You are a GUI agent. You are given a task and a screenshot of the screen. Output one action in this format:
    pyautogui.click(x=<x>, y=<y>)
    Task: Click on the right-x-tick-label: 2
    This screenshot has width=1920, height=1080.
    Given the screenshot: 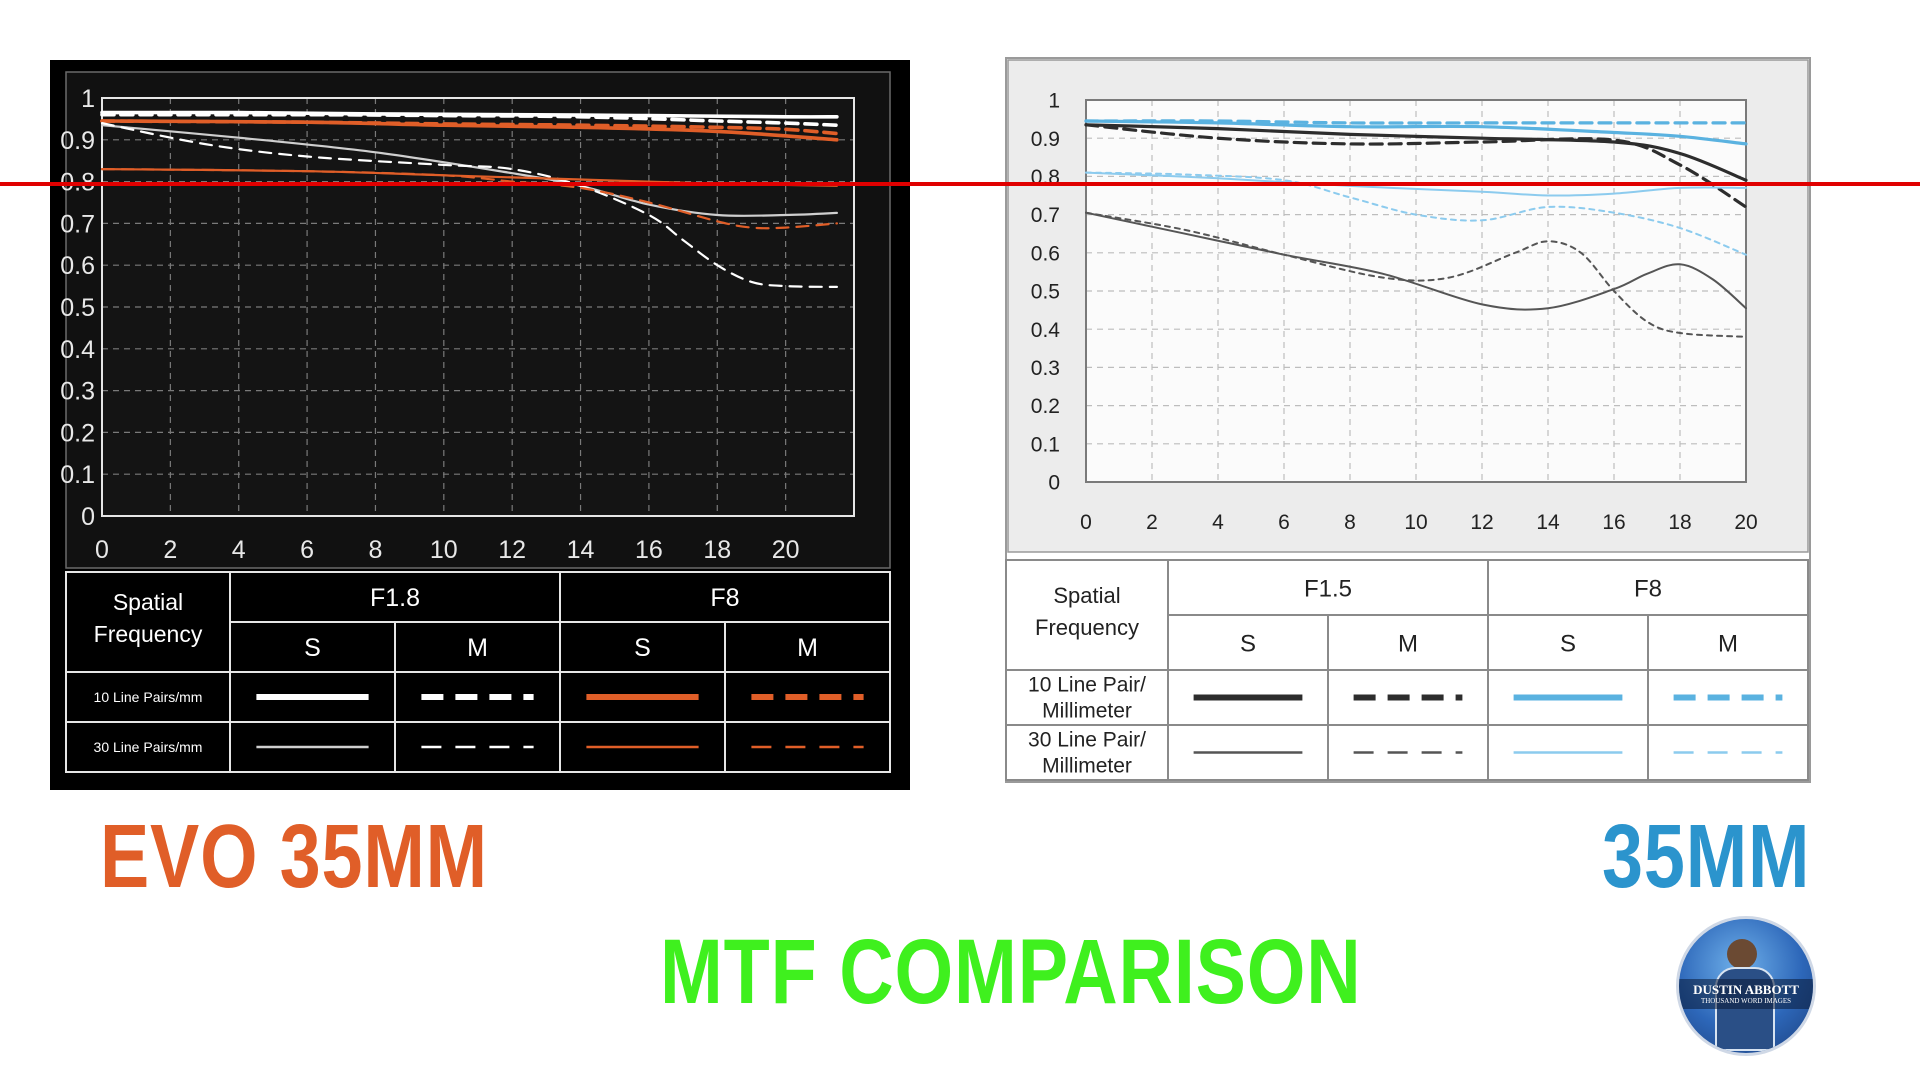 What is the action you would take?
    pyautogui.click(x=1152, y=522)
    